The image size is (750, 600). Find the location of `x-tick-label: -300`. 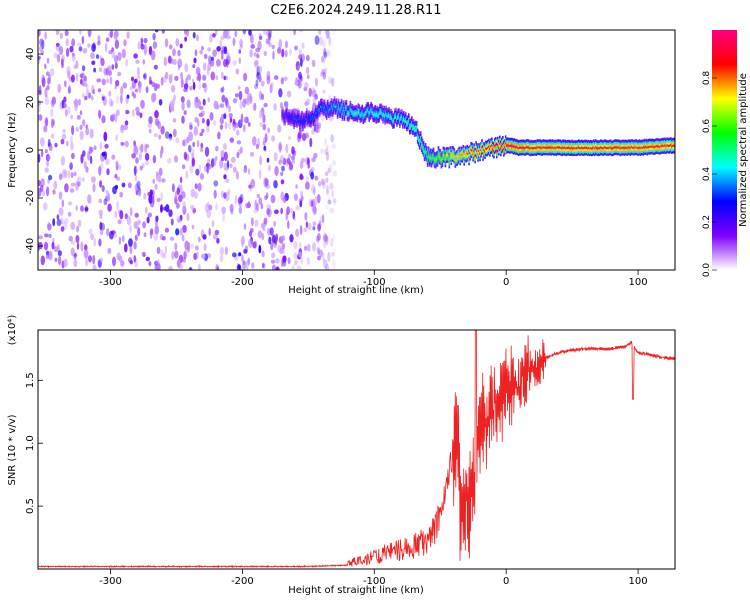

x-tick-label: -300 is located at coordinates (110, 282).